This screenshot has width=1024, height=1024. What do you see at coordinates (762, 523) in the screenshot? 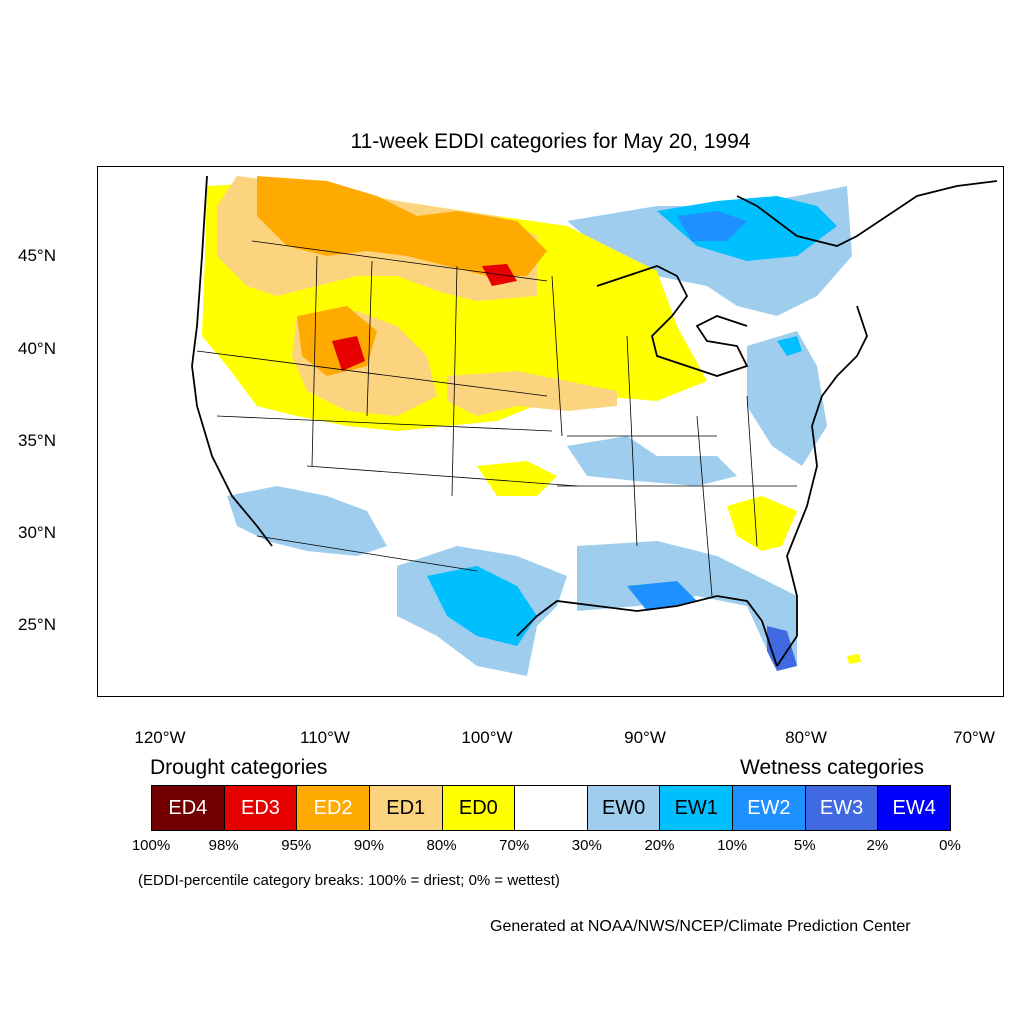
I see `ed0-region-carolinas` at bounding box center [762, 523].